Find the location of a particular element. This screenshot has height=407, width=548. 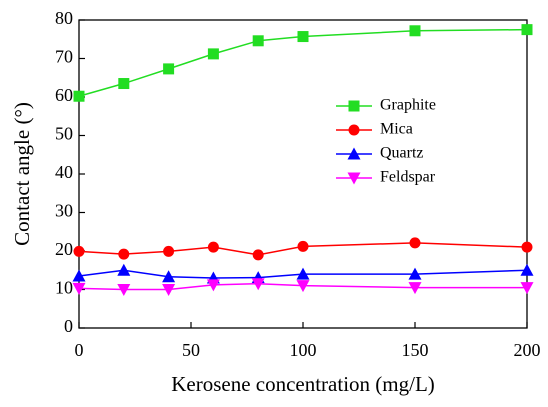

y-tick-label: 50 is located at coordinates (64, 134).